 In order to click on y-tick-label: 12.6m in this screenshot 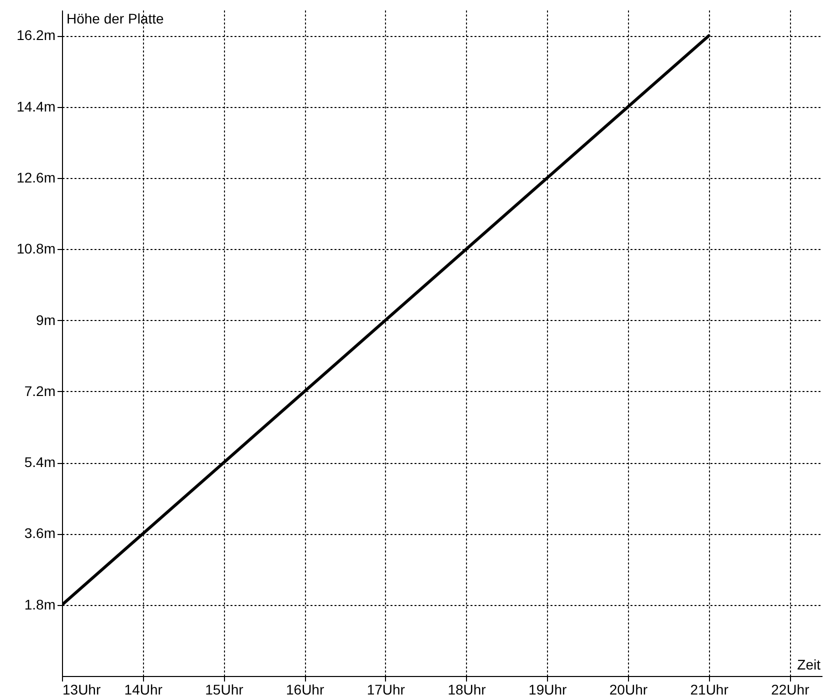, I will do `click(36, 177)`.